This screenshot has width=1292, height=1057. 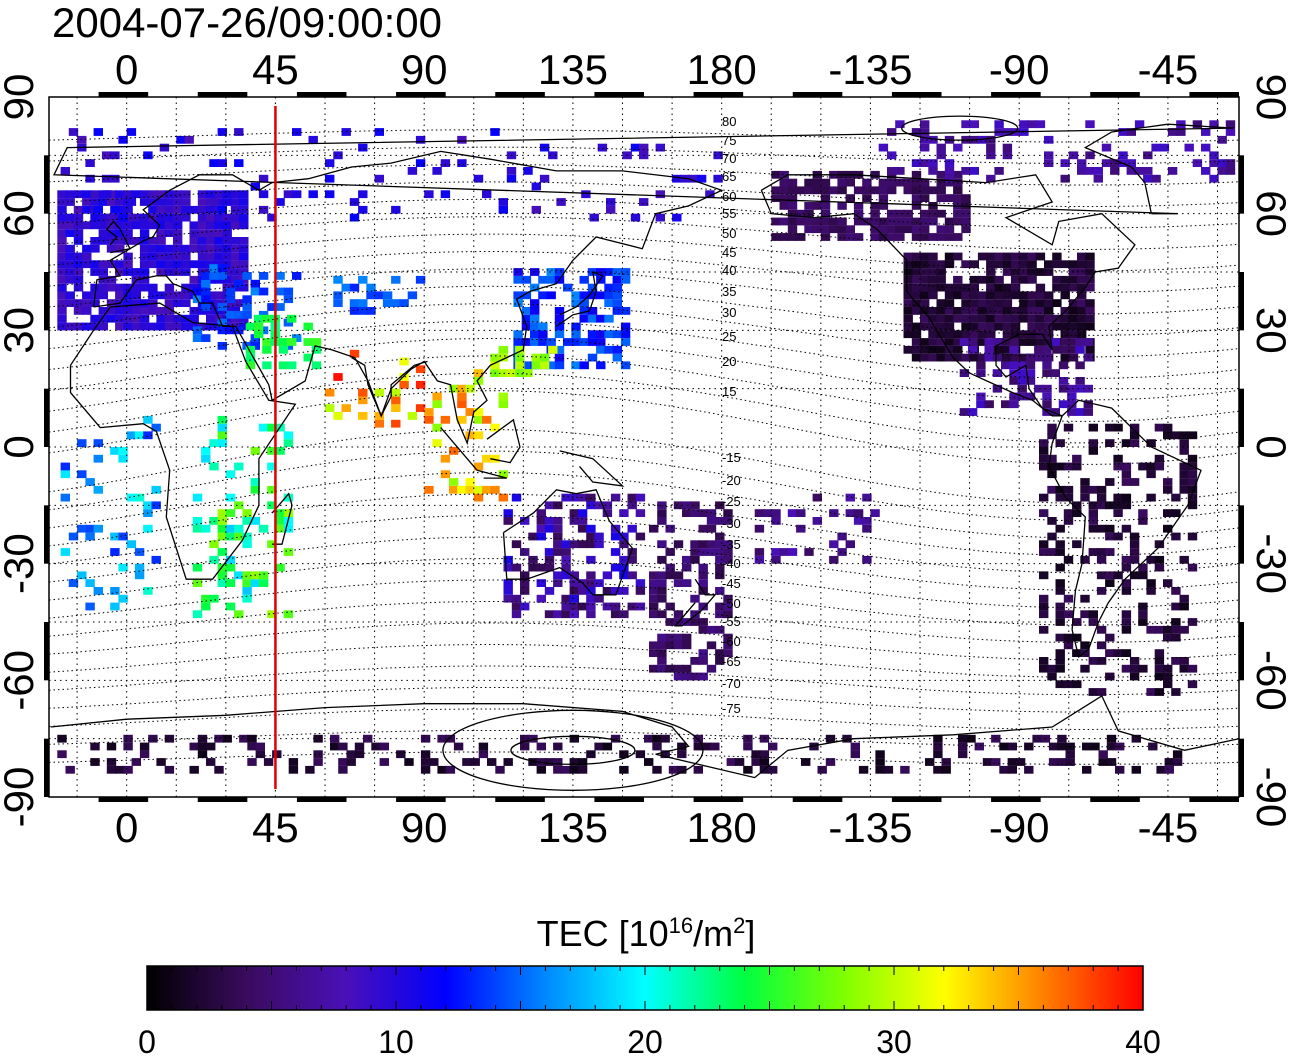 What do you see at coordinates (459, 449) in the screenshot?
I see `coastline` at bounding box center [459, 449].